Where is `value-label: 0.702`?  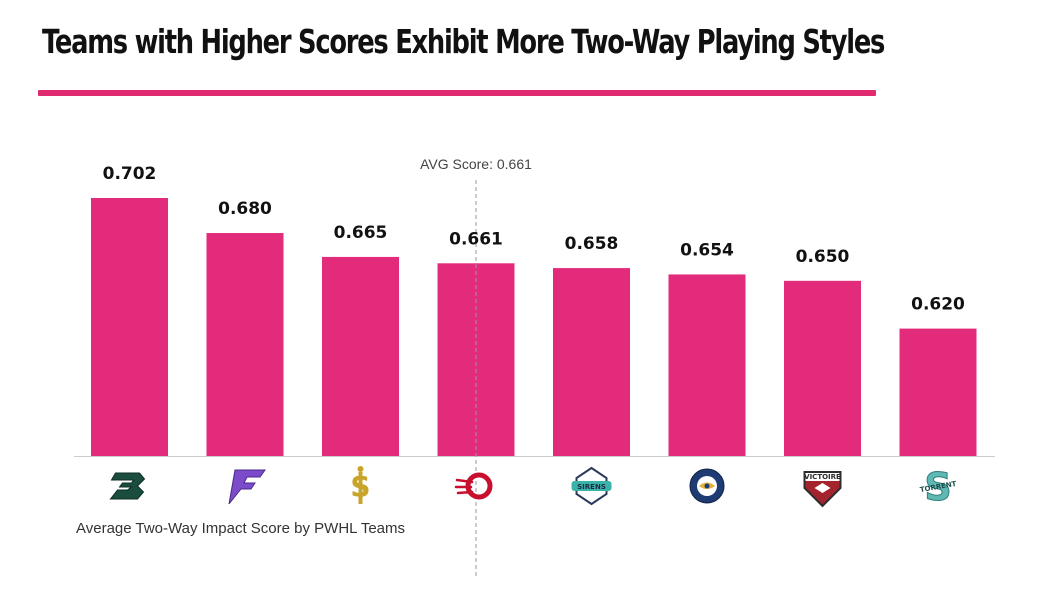 value-label: 0.702 is located at coordinates (130, 174).